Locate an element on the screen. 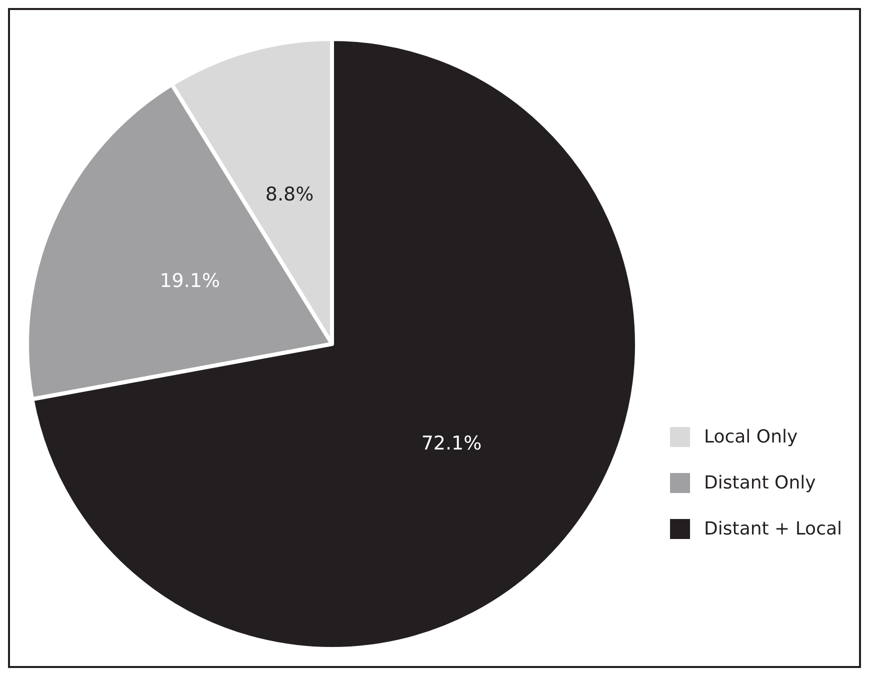  data-label: 19.1% is located at coordinates (190, 281).